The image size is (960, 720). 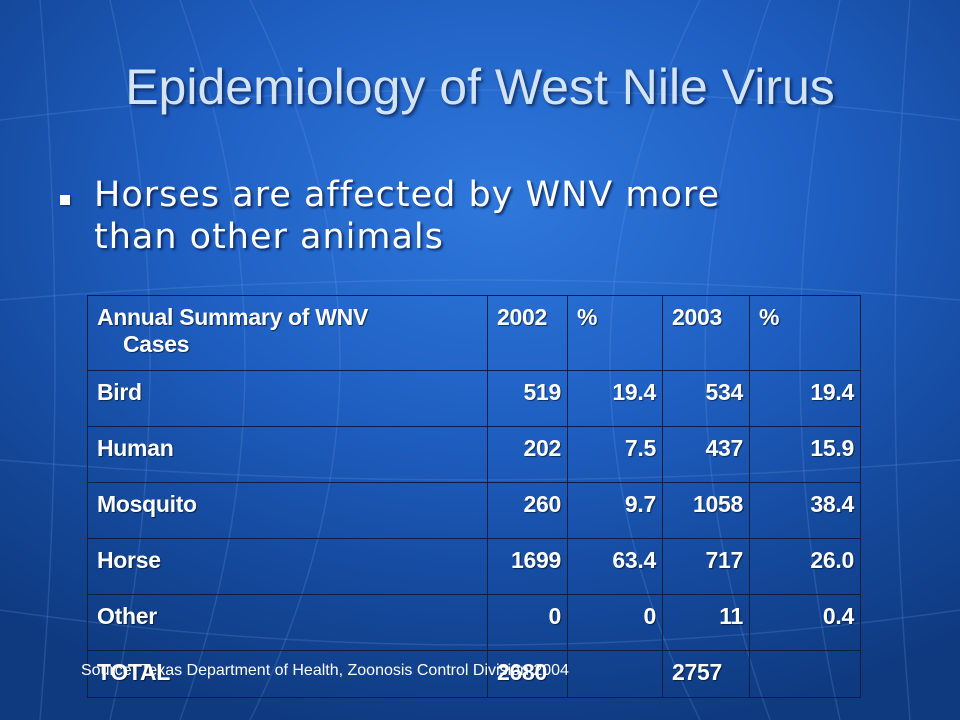 What do you see at coordinates (527, 674) in the screenshot?
I see `total-2002: 2680` at bounding box center [527, 674].